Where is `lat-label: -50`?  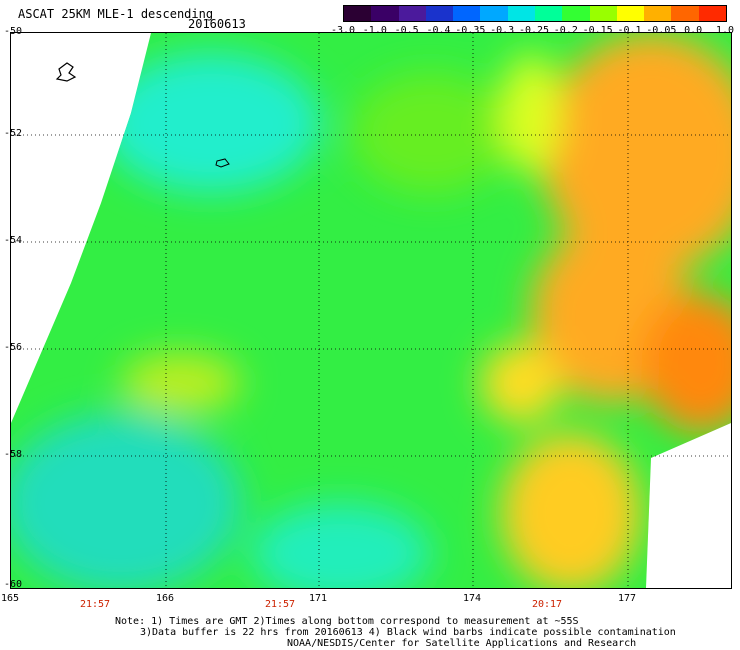
lat-label: -50 is located at coordinates (13, 31).